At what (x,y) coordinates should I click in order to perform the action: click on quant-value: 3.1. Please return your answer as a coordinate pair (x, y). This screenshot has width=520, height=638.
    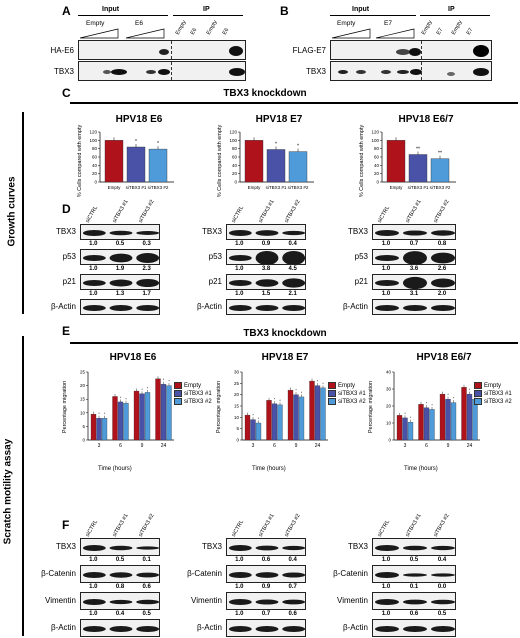
    Looking at the image, I should click on (414, 294).